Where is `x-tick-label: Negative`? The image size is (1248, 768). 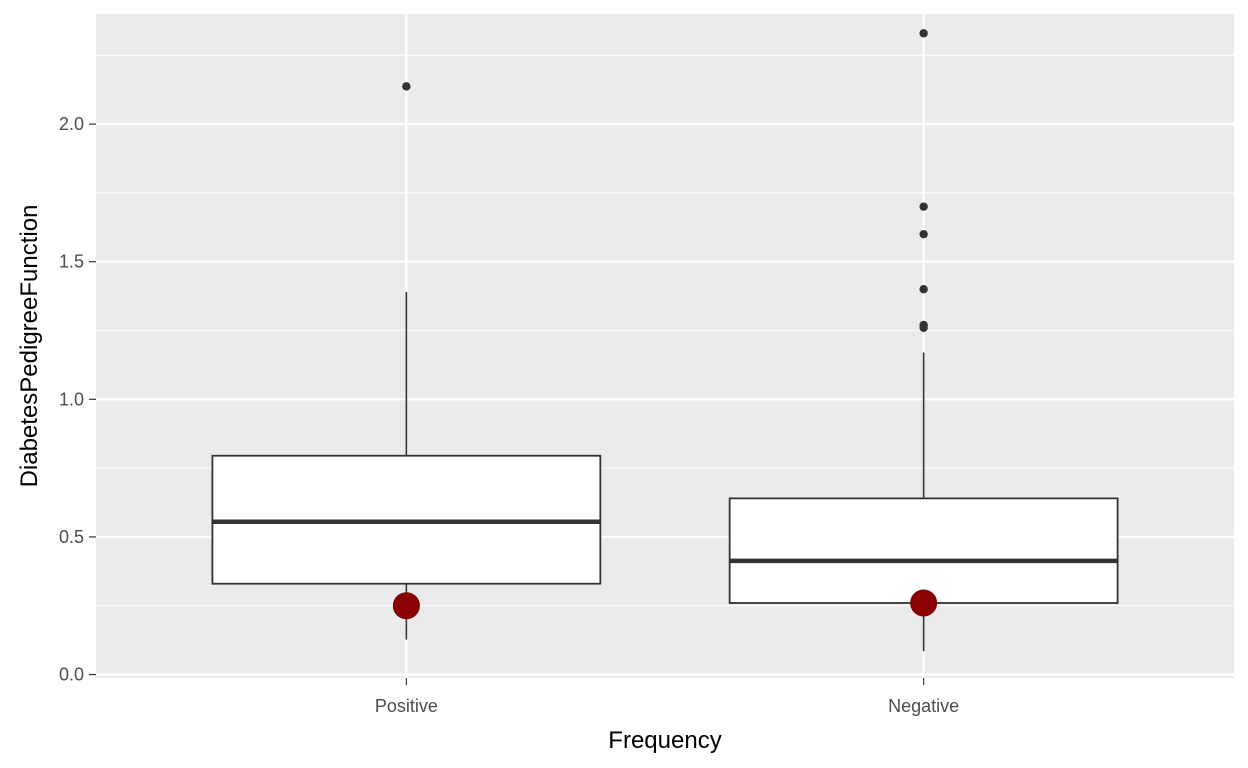
x-tick-label: Negative is located at coordinates (923, 706).